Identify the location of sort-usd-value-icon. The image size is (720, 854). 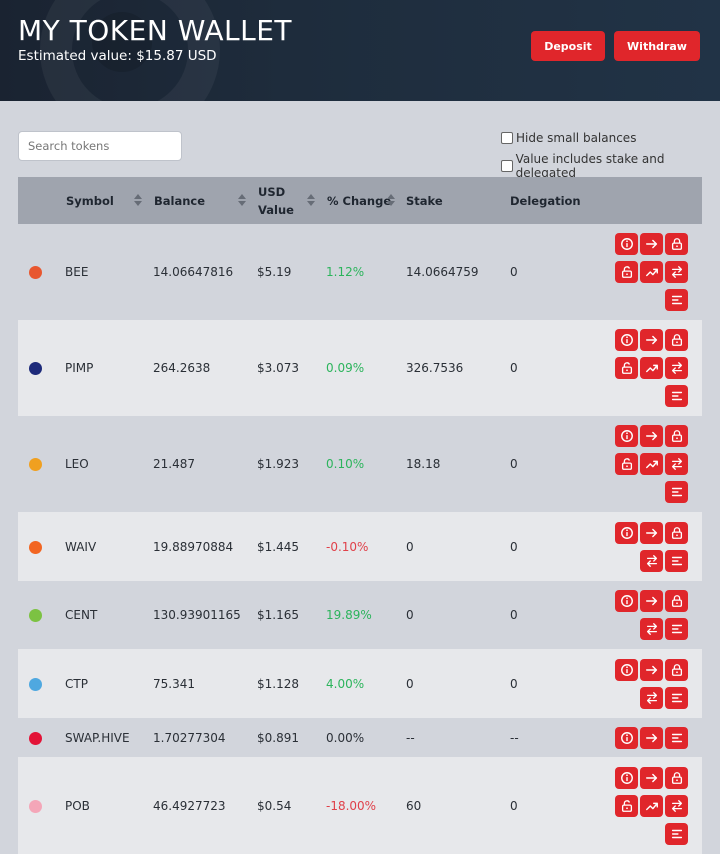
(311, 200).